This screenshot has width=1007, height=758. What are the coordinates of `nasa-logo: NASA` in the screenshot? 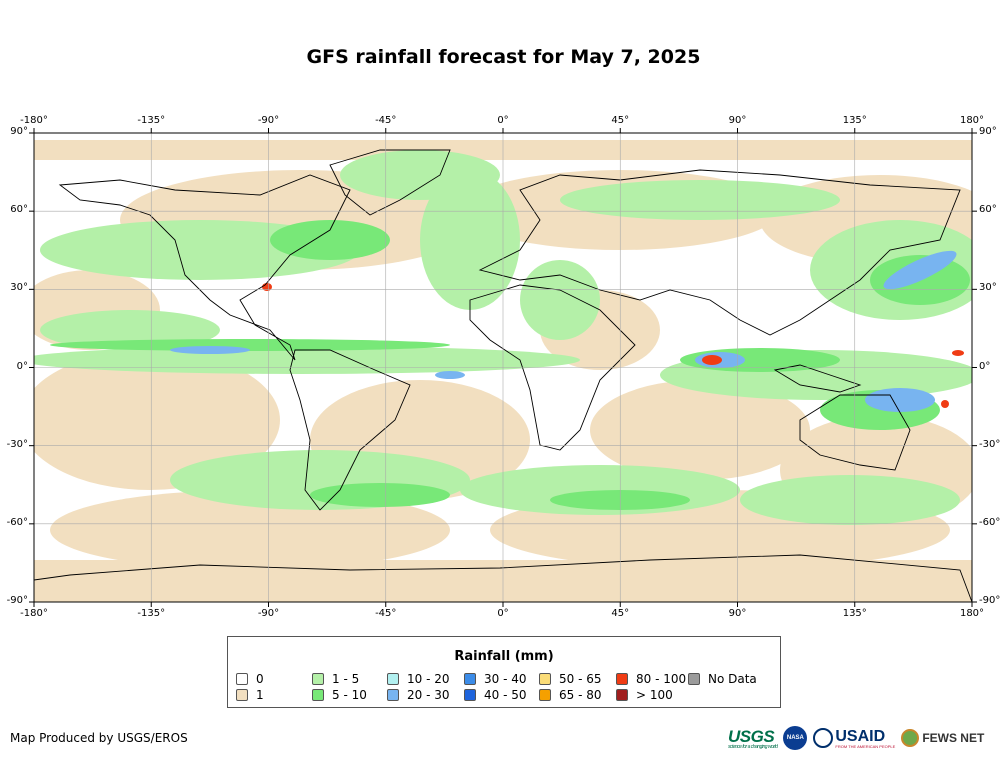 It's located at (795, 738).